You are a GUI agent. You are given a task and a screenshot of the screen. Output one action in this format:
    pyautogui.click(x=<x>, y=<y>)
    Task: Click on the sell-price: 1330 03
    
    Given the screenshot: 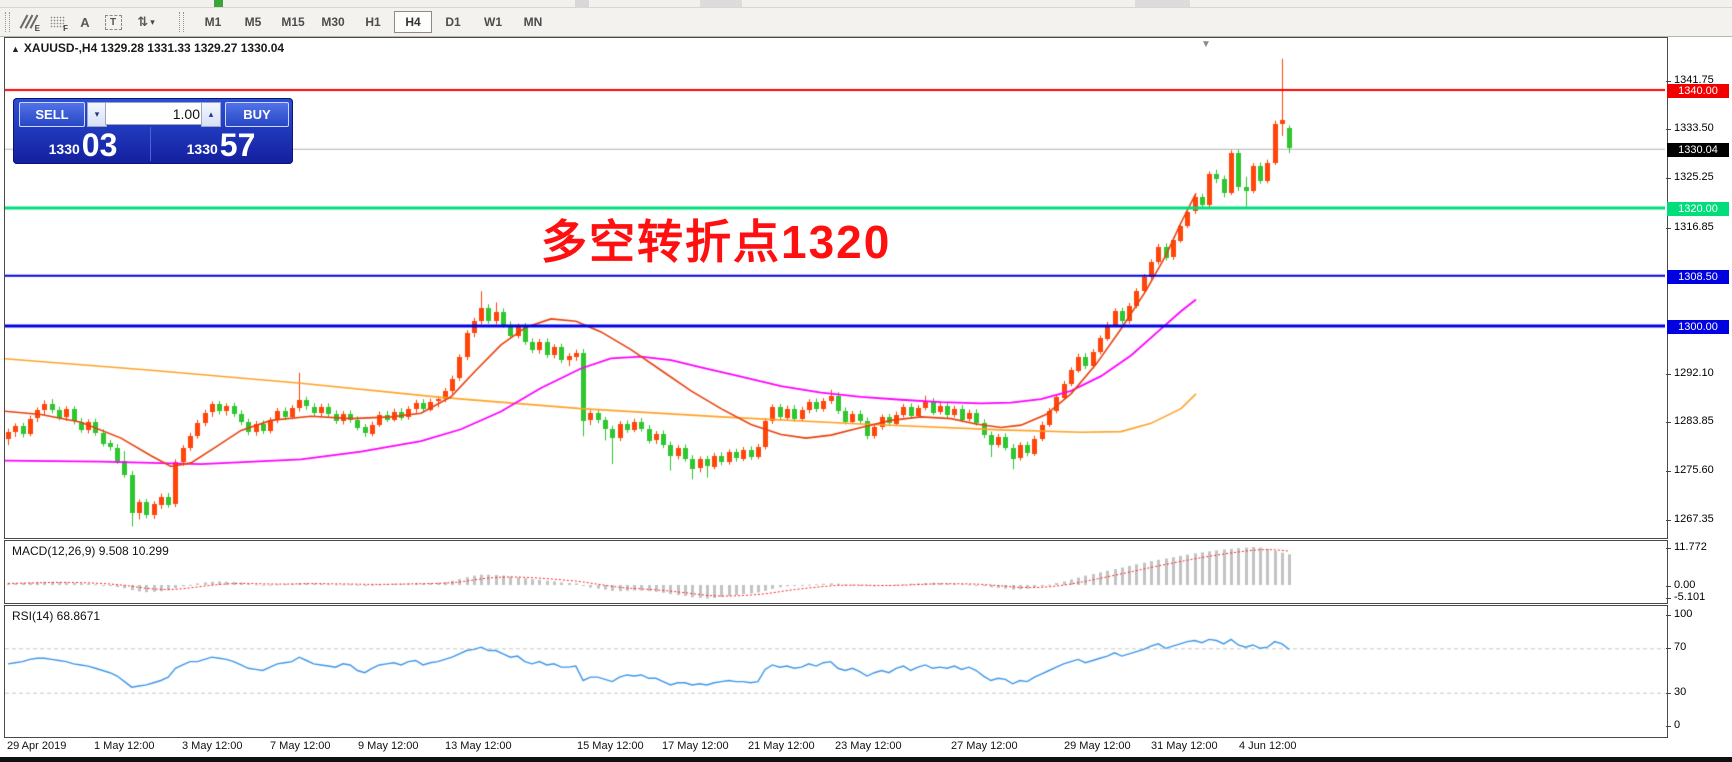 What is the action you would take?
    pyautogui.click(x=83, y=144)
    